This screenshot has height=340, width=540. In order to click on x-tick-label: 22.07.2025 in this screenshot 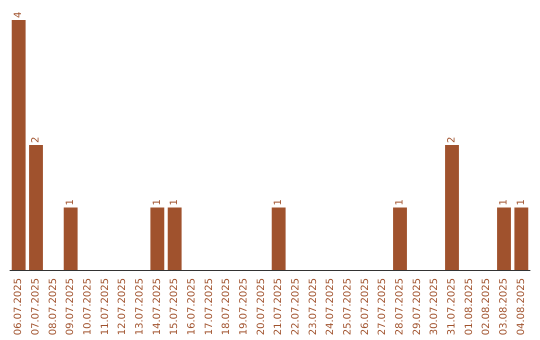, I will do `click(296, 307)`.